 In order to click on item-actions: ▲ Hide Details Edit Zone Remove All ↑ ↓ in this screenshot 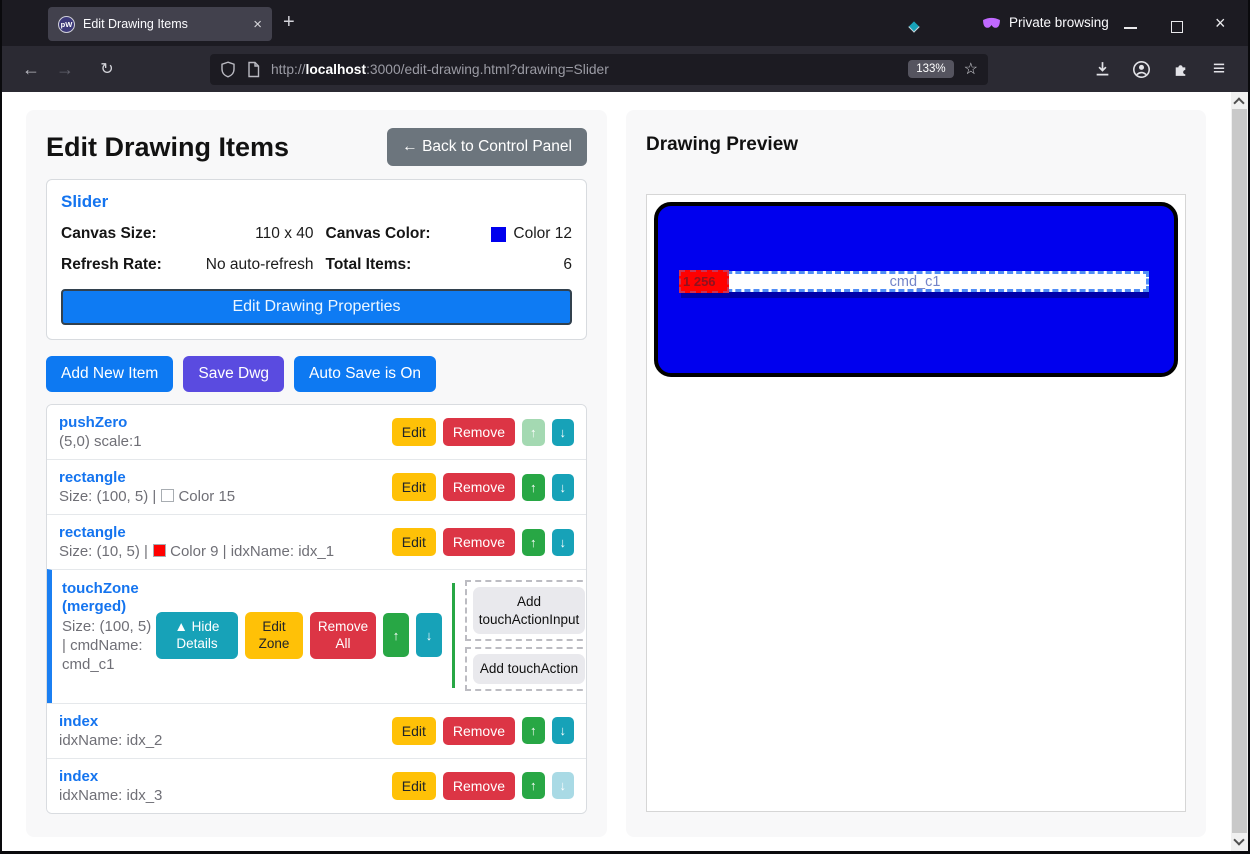, I will do `click(299, 635)`.